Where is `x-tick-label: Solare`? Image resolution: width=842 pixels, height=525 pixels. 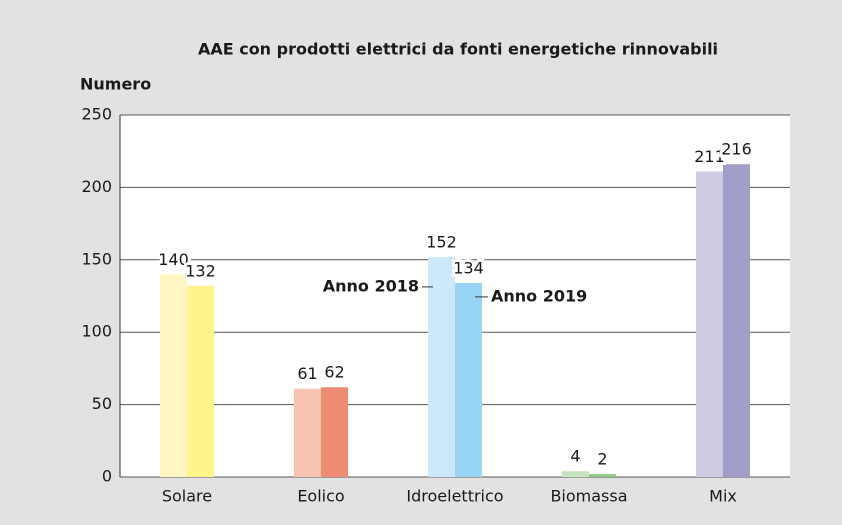
x-tick-label: Solare is located at coordinates (187, 496).